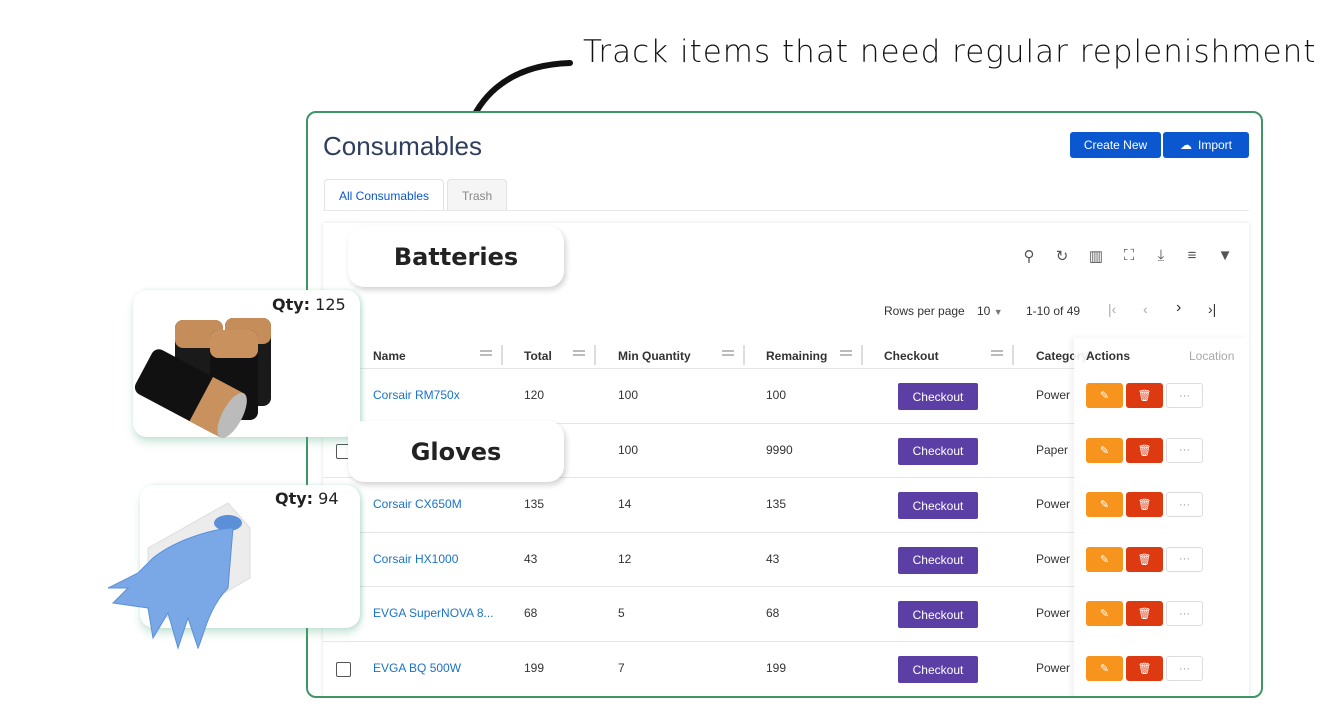 The width and height of the screenshot is (1328, 727). I want to click on first-page-icon: |‹, so click(1112, 309).